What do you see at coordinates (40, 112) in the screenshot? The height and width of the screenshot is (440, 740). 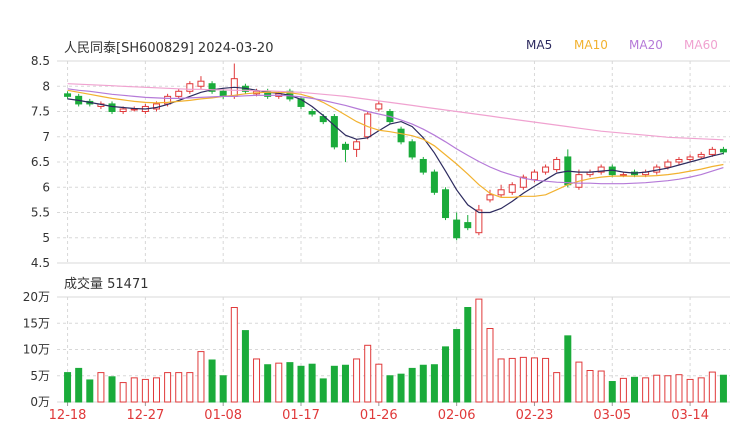 I see `price-tick-label: 7.5` at bounding box center [40, 112].